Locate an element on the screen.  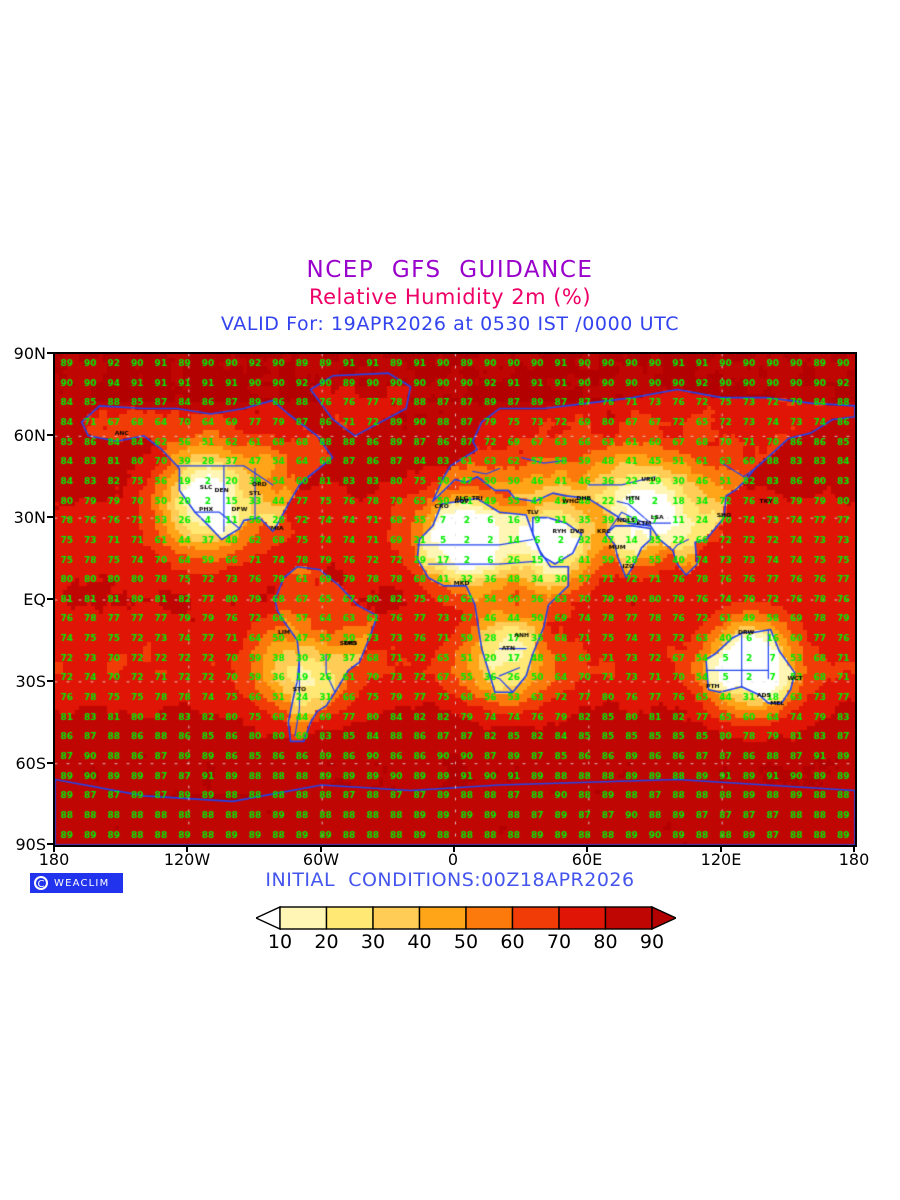
colorbar-tick-60: 60 is located at coordinates (512, 942).